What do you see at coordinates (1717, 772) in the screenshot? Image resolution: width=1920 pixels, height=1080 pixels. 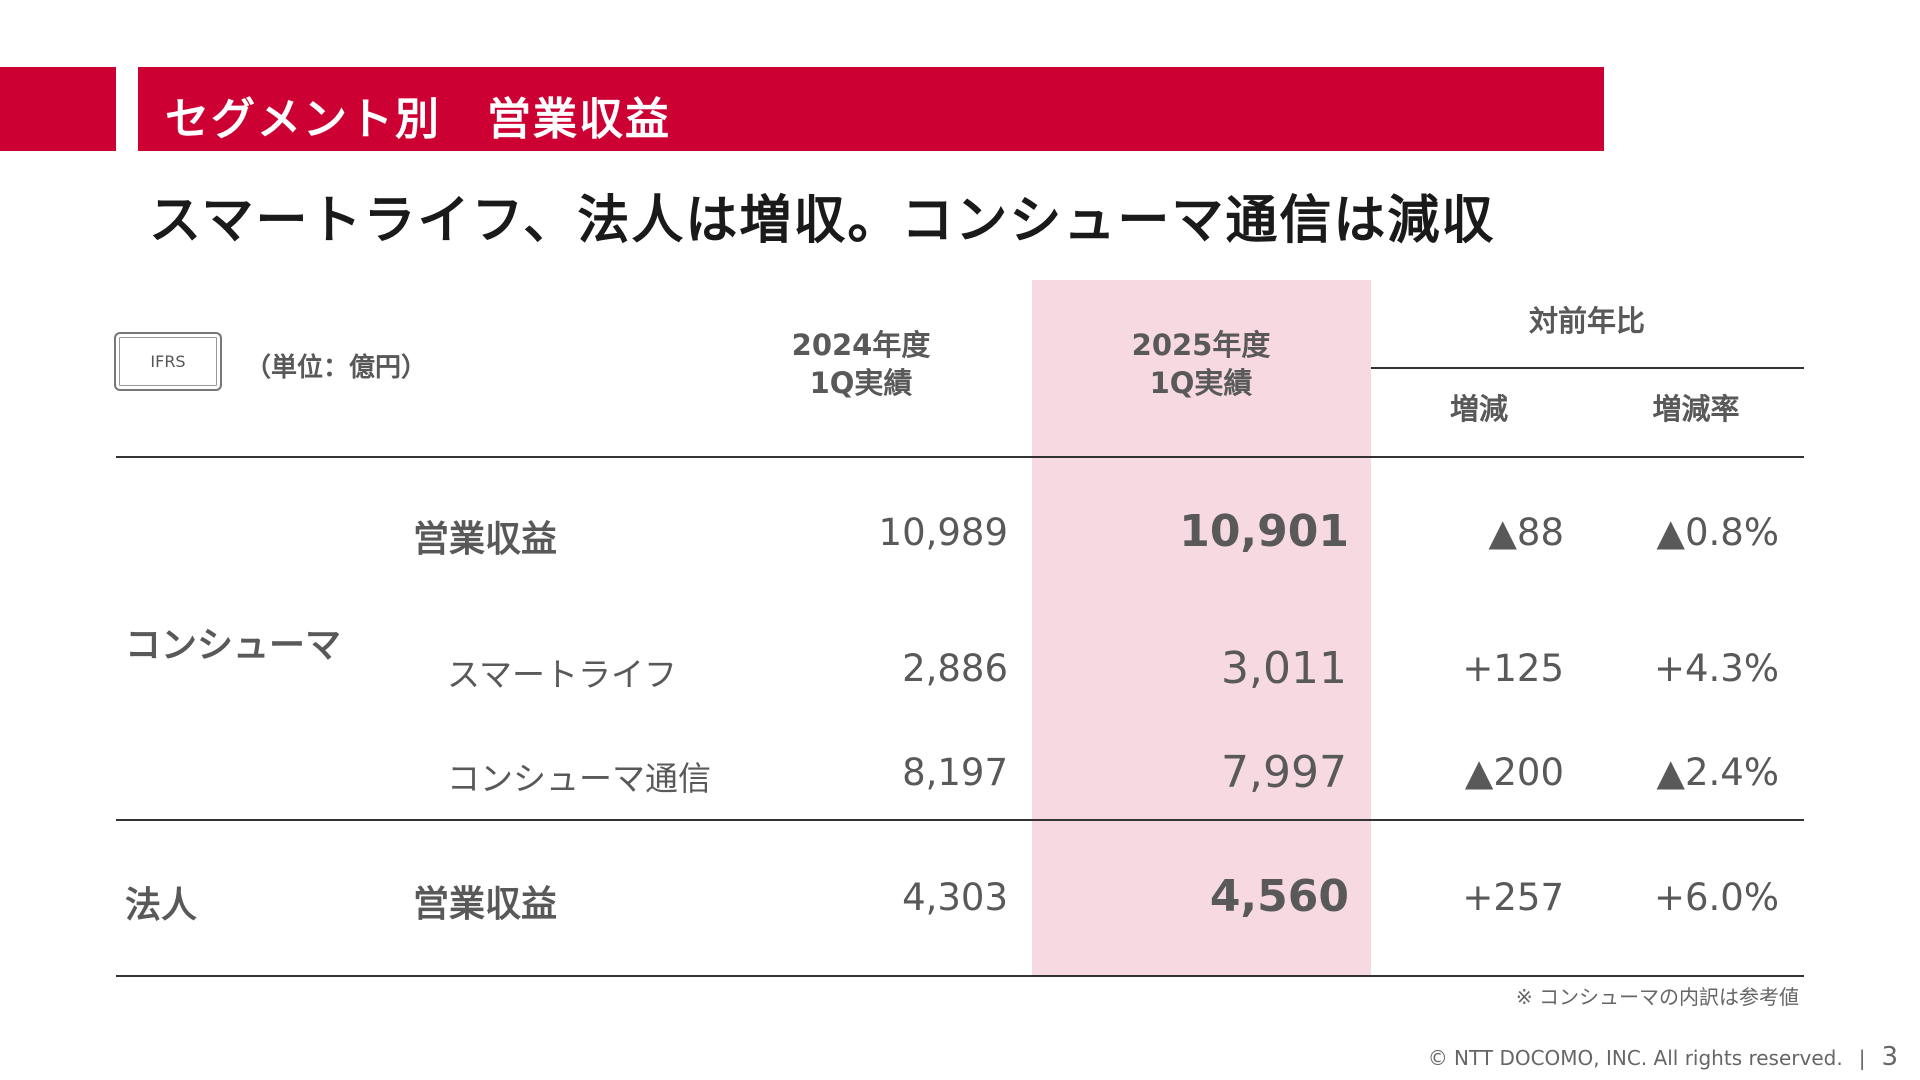 I see `value-rate: ▲2.4%` at bounding box center [1717, 772].